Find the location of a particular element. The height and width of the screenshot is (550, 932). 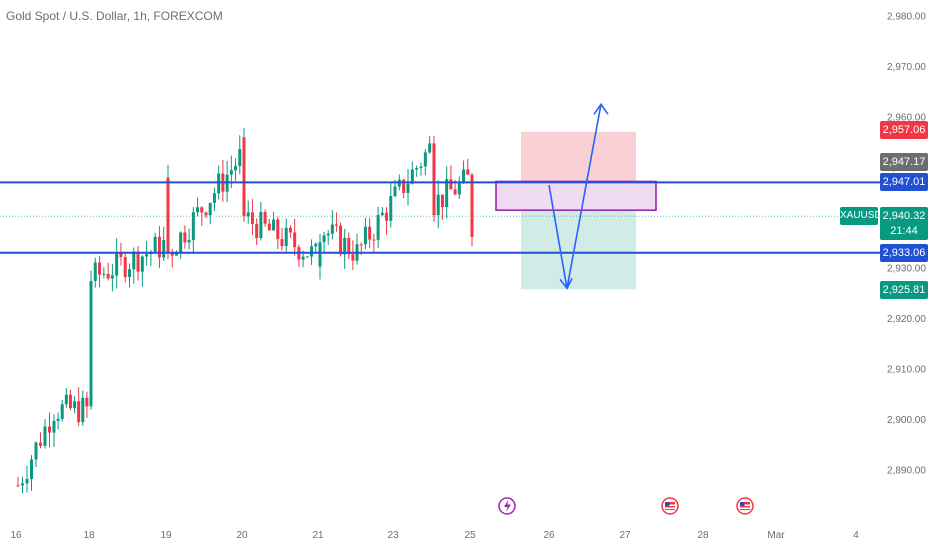

last-high-price-label: 2,947.17 is located at coordinates (904, 162).